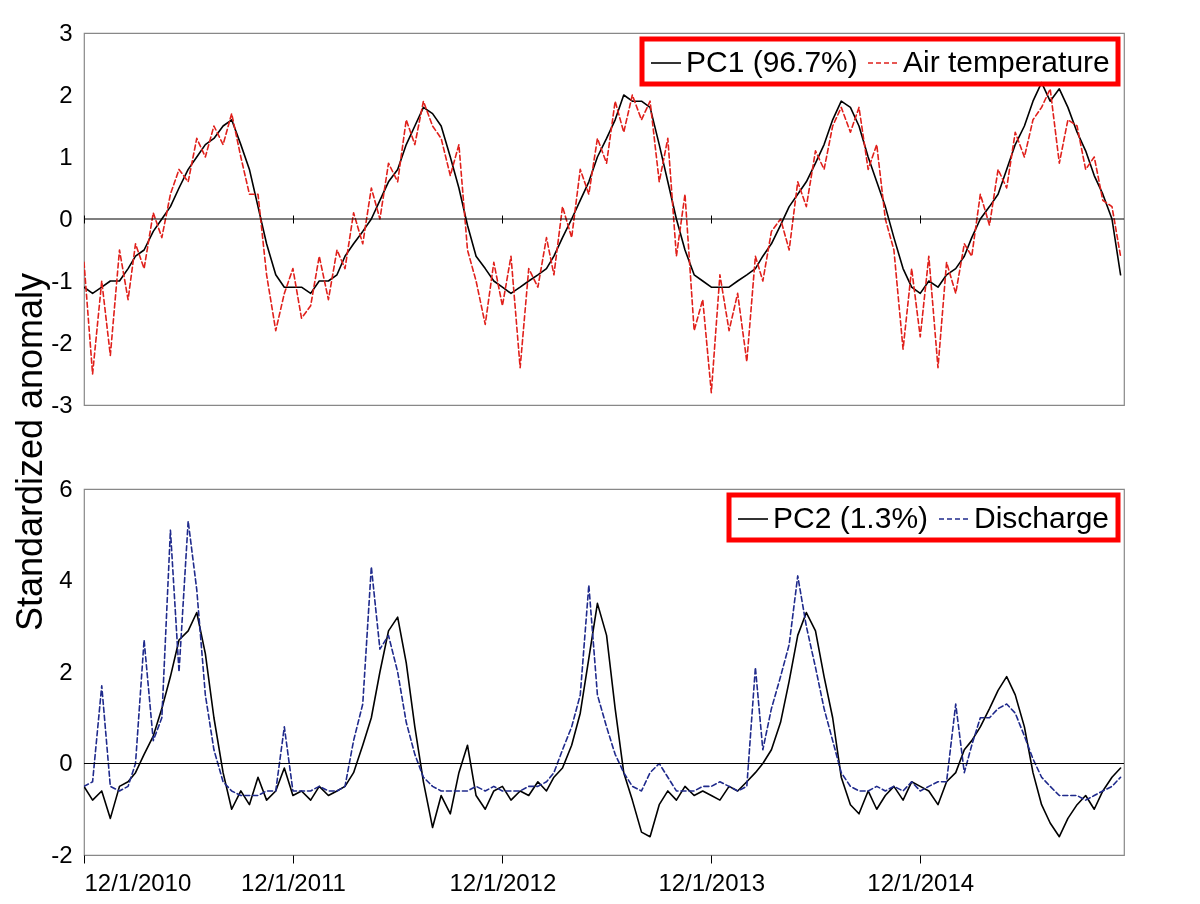 Image resolution: width=1200 pixels, height=904 pixels. Describe the element at coordinates (293, 882) in the screenshot. I see `x-tick-label: 12/1/2011` at that location.